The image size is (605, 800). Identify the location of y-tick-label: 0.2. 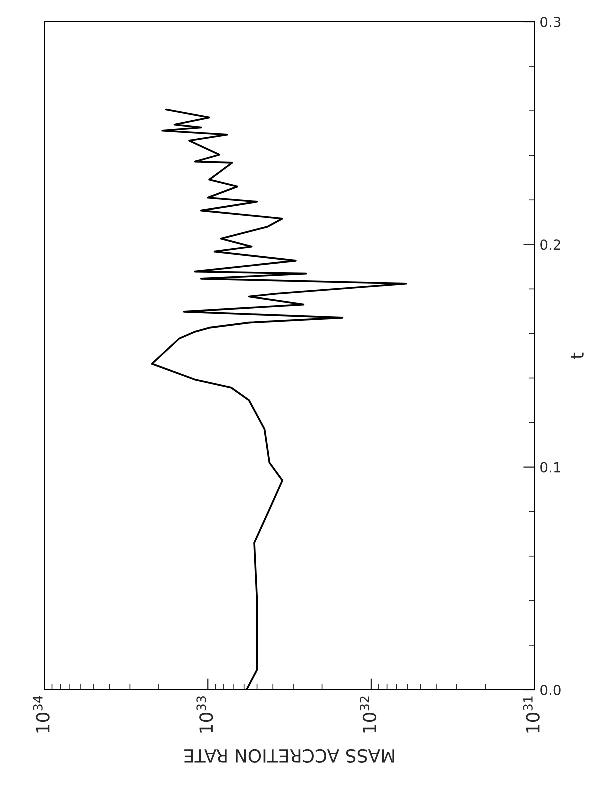
(550, 245).